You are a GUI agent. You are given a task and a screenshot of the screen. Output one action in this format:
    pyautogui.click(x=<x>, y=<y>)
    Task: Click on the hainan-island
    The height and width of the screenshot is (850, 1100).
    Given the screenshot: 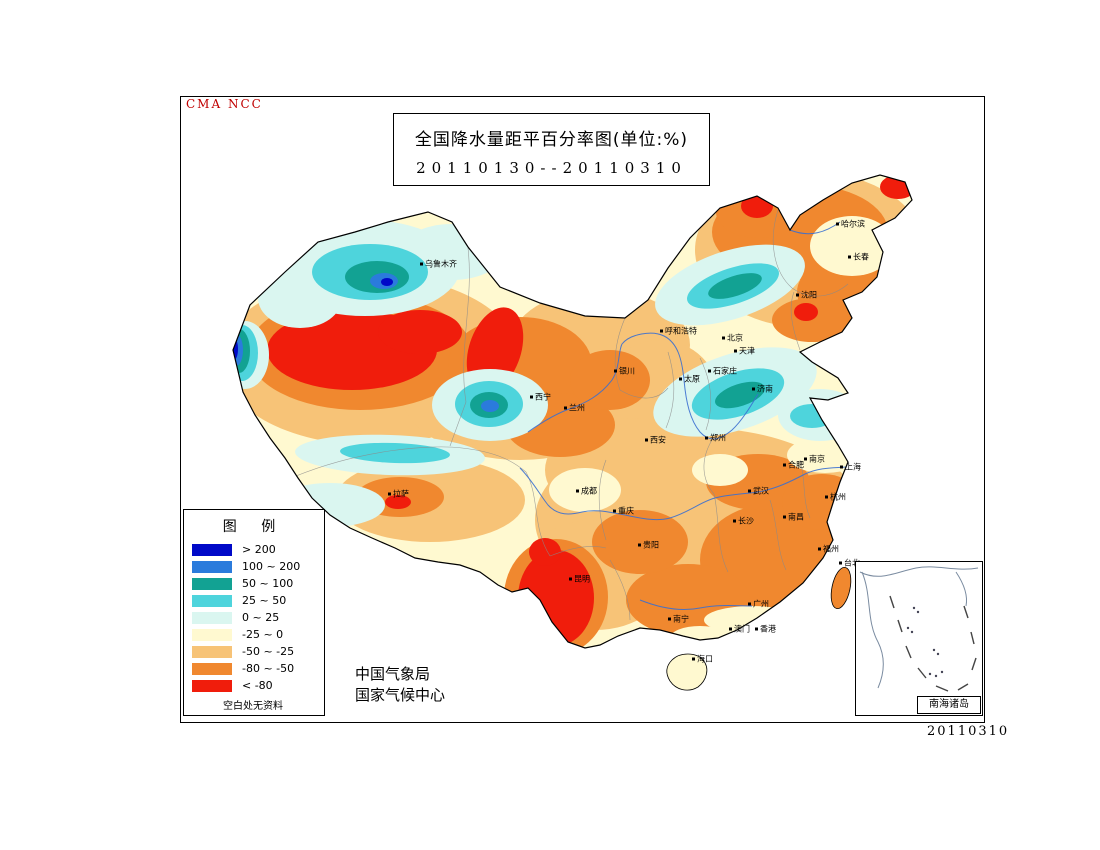 What is the action you would take?
    pyautogui.click(x=687, y=672)
    